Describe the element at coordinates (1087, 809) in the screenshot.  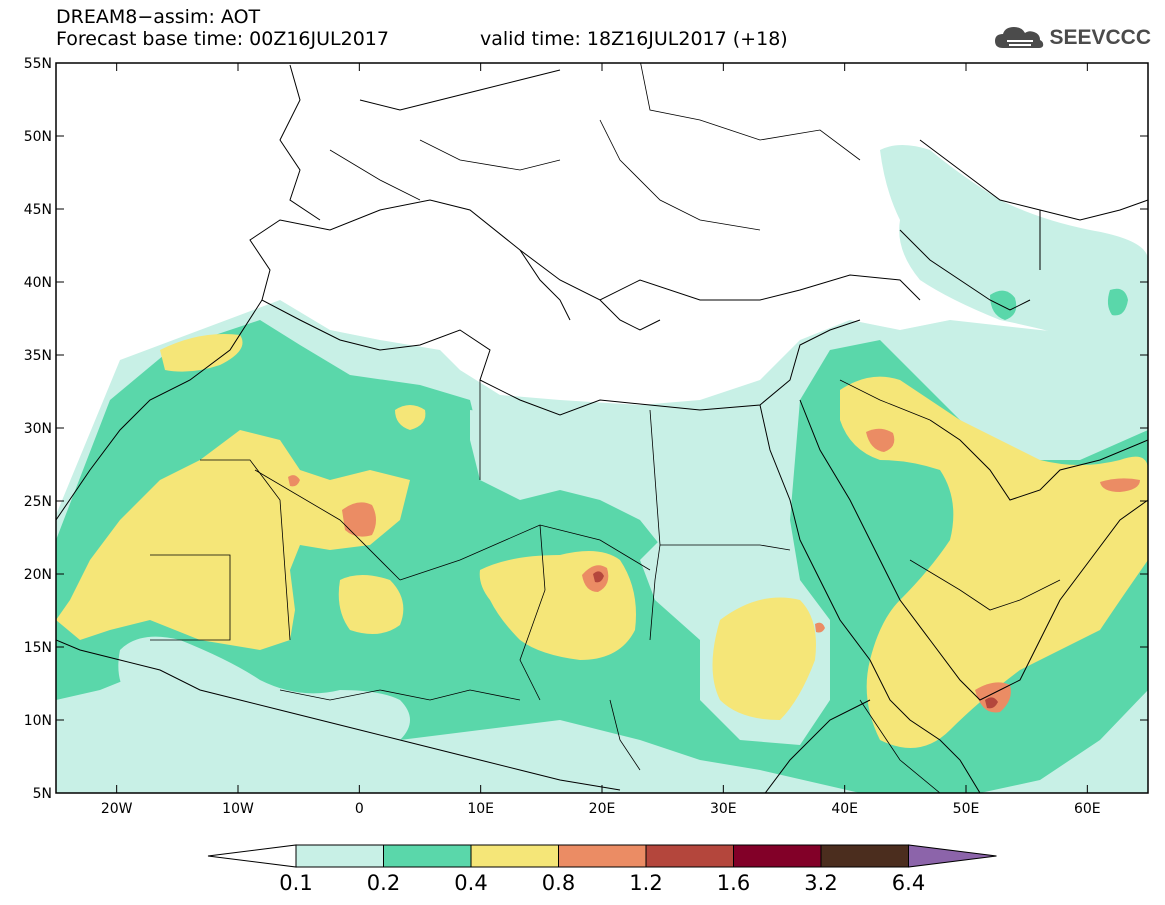
I see `lon-label: 60E` at that location.